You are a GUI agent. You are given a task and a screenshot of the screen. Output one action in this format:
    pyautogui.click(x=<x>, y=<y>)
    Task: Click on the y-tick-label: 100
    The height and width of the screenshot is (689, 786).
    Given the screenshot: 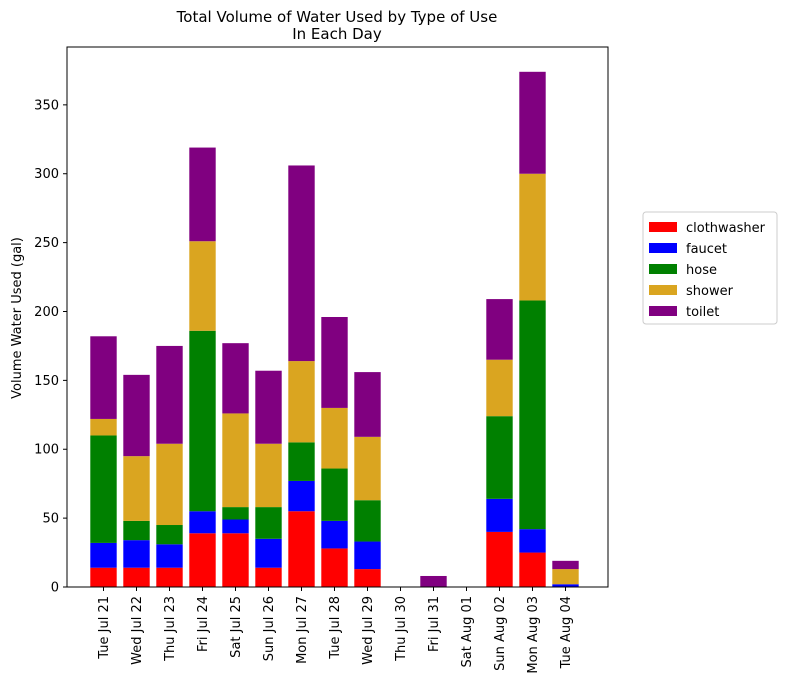 What is the action you would take?
    pyautogui.click(x=46, y=450)
    